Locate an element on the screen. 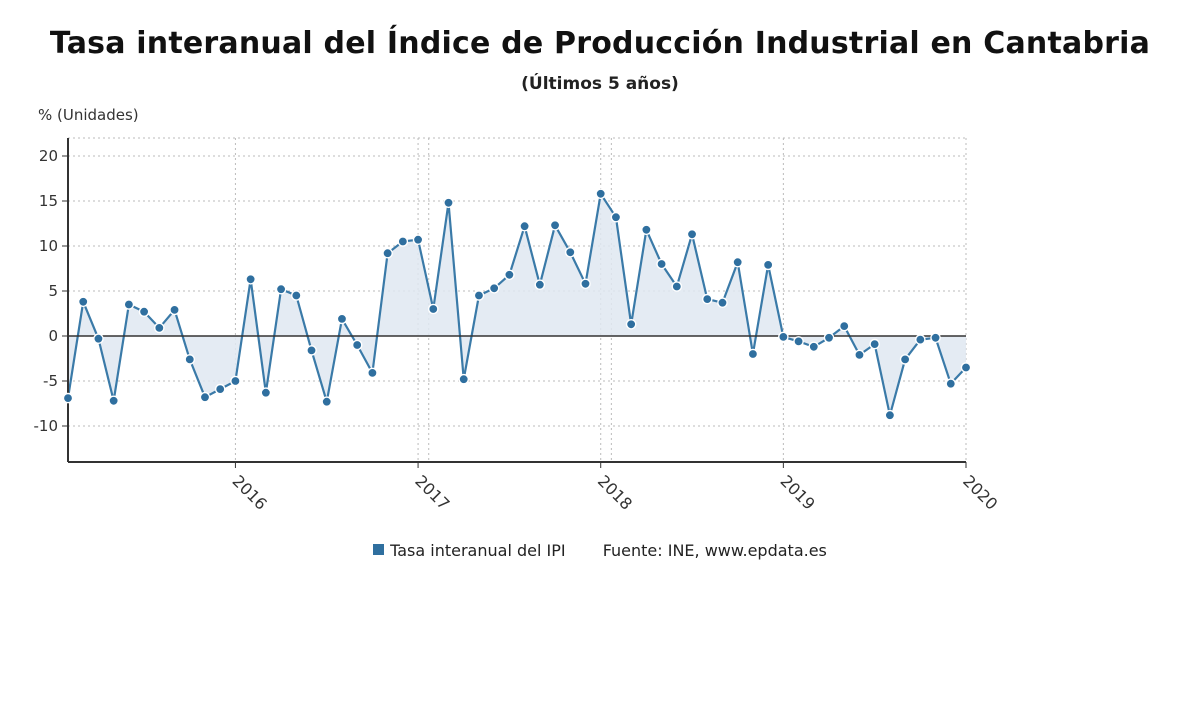 This screenshot has height=705, width=1200. y-tick-label: 10 is located at coordinates (48, 246).